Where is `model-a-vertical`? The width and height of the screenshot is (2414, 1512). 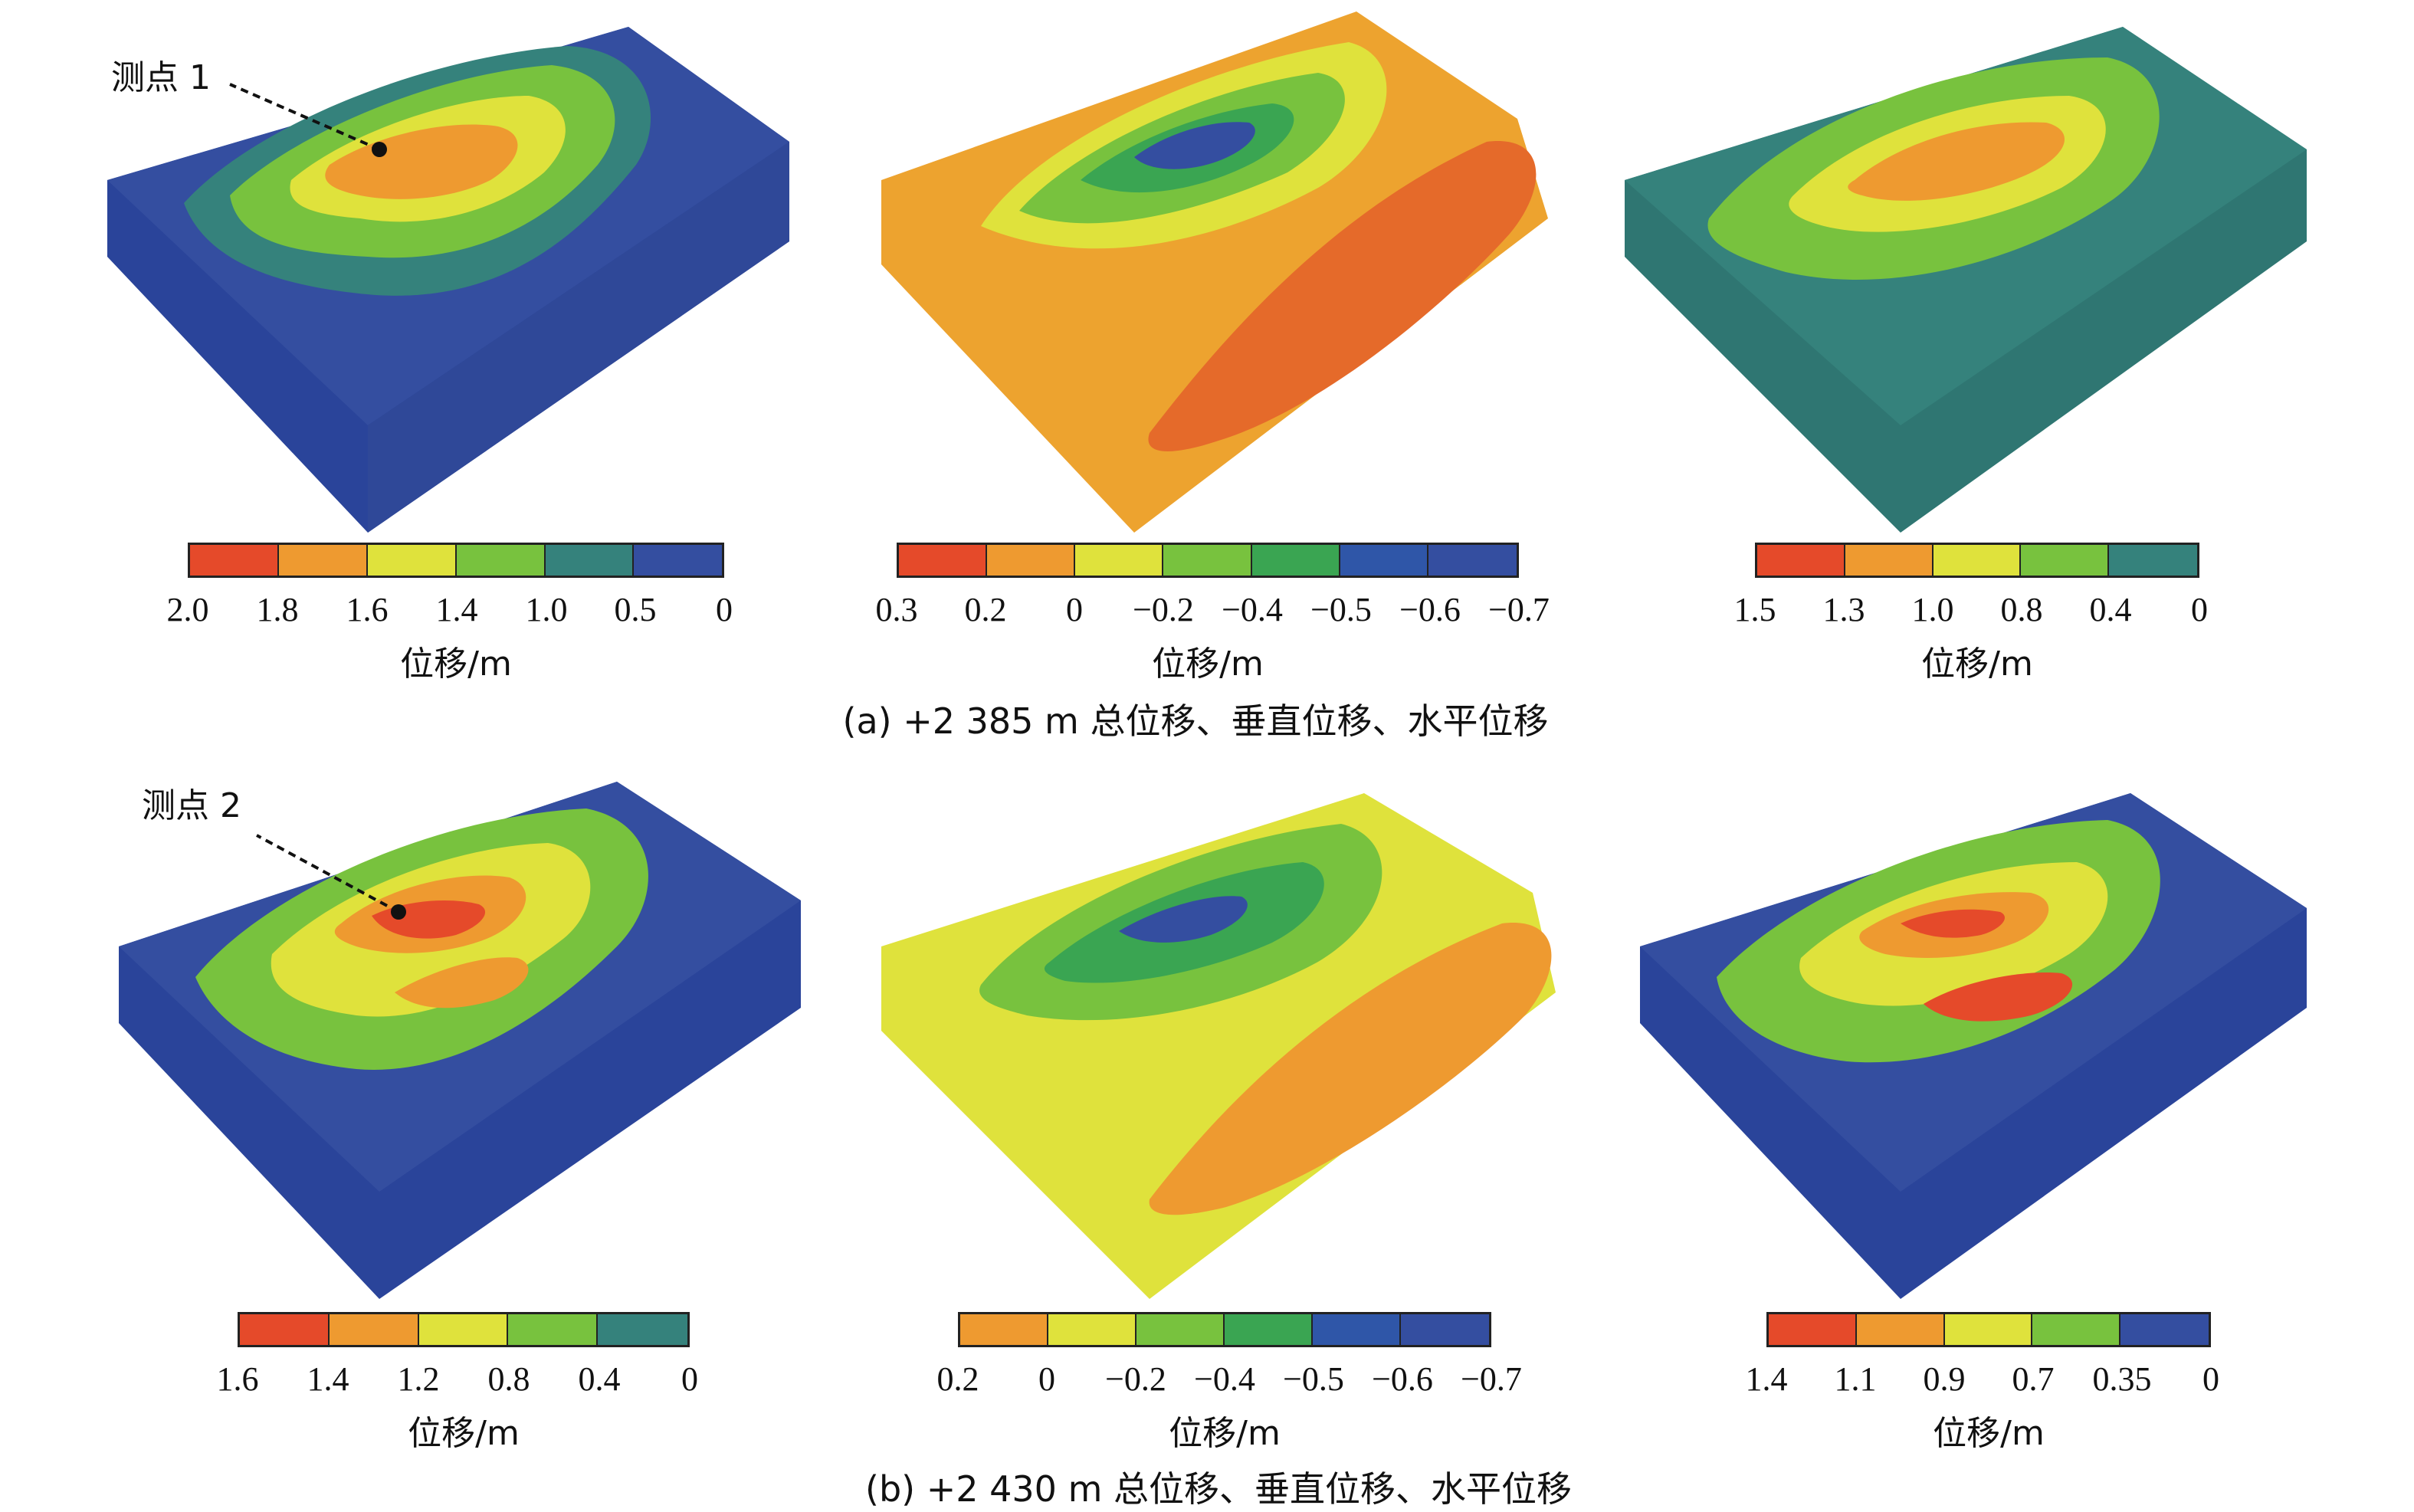
model-a-vertical is located at coordinates (1210, 272).